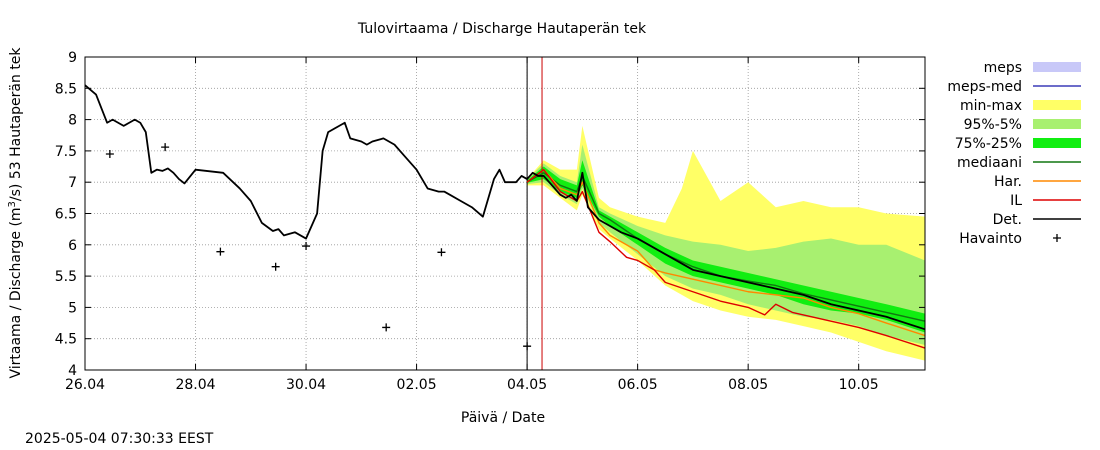 This screenshot has width=1100, height=450. What do you see at coordinates (417, 385) in the screenshot?
I see `x-tick-label-3: 02.05` at bounding box center [417, 385].